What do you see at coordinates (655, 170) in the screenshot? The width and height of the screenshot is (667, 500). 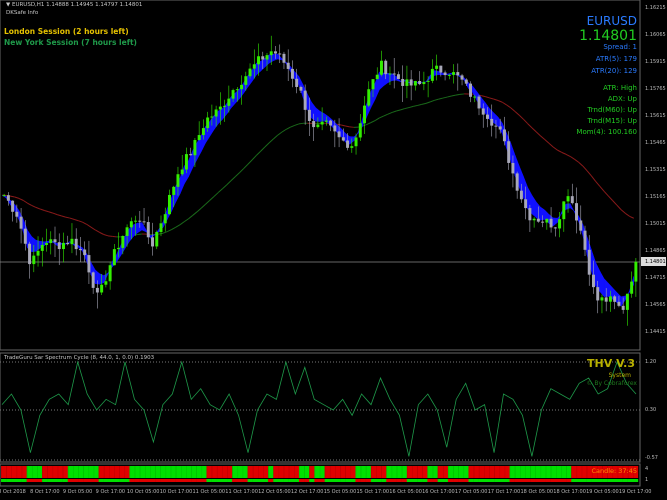 I see `price-axis-label: 1.15315` at bounding box center [655, 170].